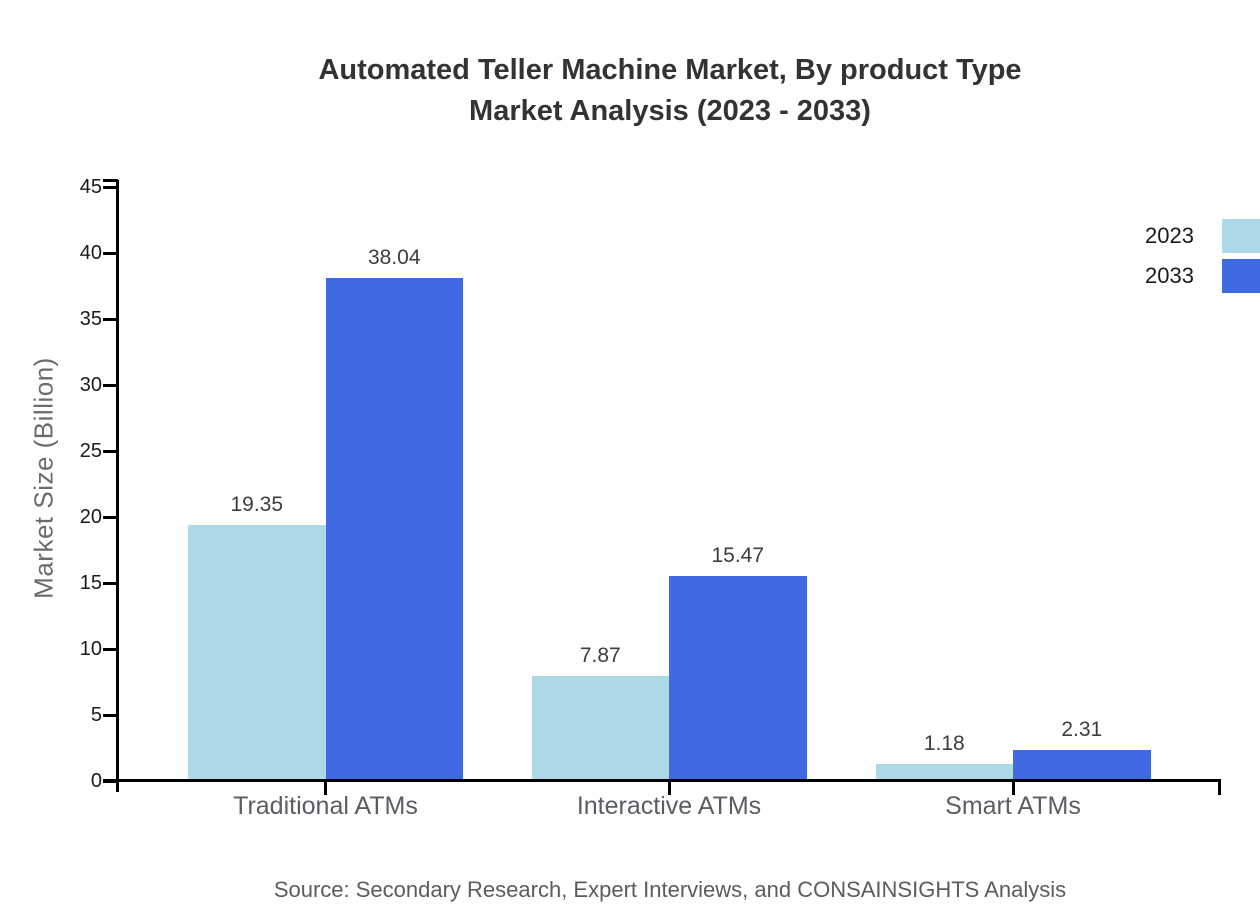 The width and height of the screenshot is (1260, 920). I want to click on bar-value-label-2033-interactive-atms: 15.47, so click(738, 555).